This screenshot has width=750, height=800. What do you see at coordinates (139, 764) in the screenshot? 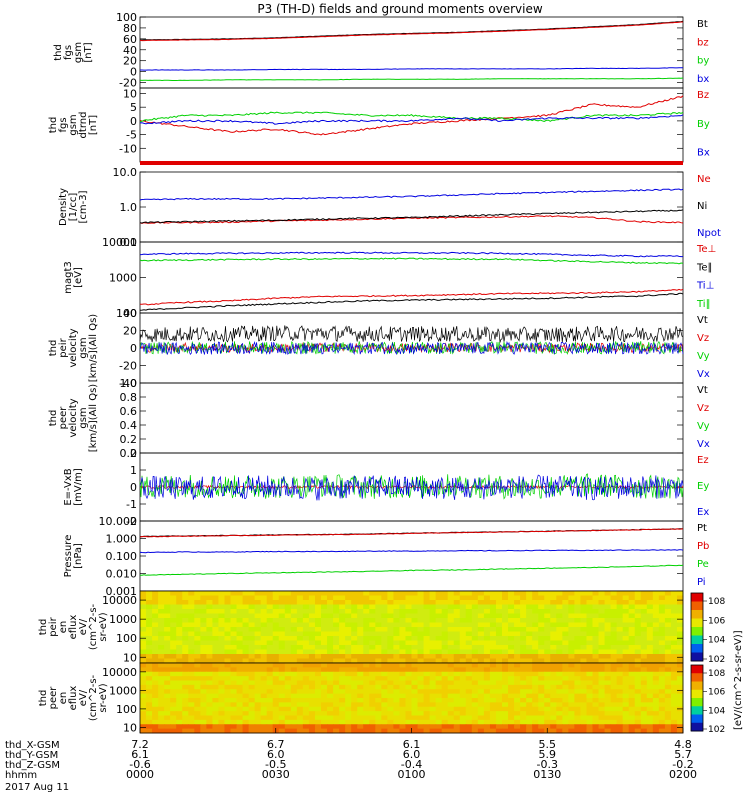
I see `x-tick-value: -0.6` at bounding box center [139, 764].